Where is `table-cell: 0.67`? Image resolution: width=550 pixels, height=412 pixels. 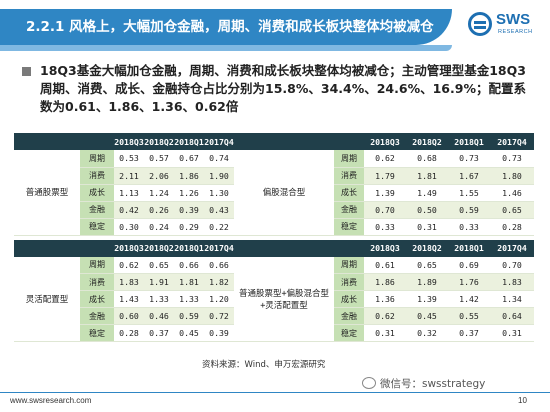
table-cell: 0.67 is located at coordinates (189, 159).